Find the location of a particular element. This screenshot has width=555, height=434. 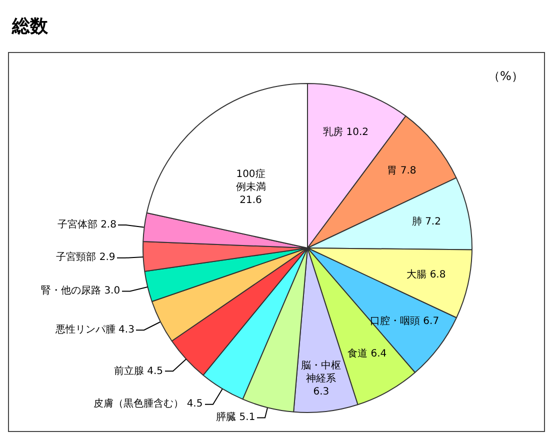

data-label: 6.4 is located at coordinates (378, 354).